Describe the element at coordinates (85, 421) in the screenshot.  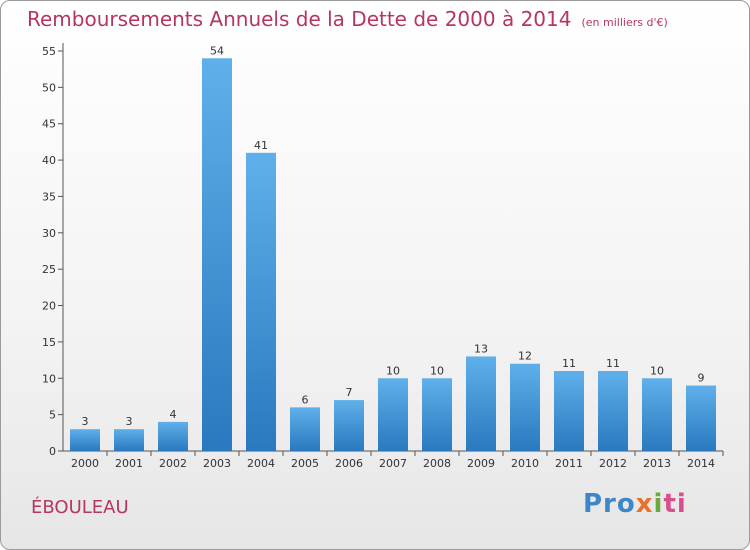
I see `data-label-2000: 3` at that location.